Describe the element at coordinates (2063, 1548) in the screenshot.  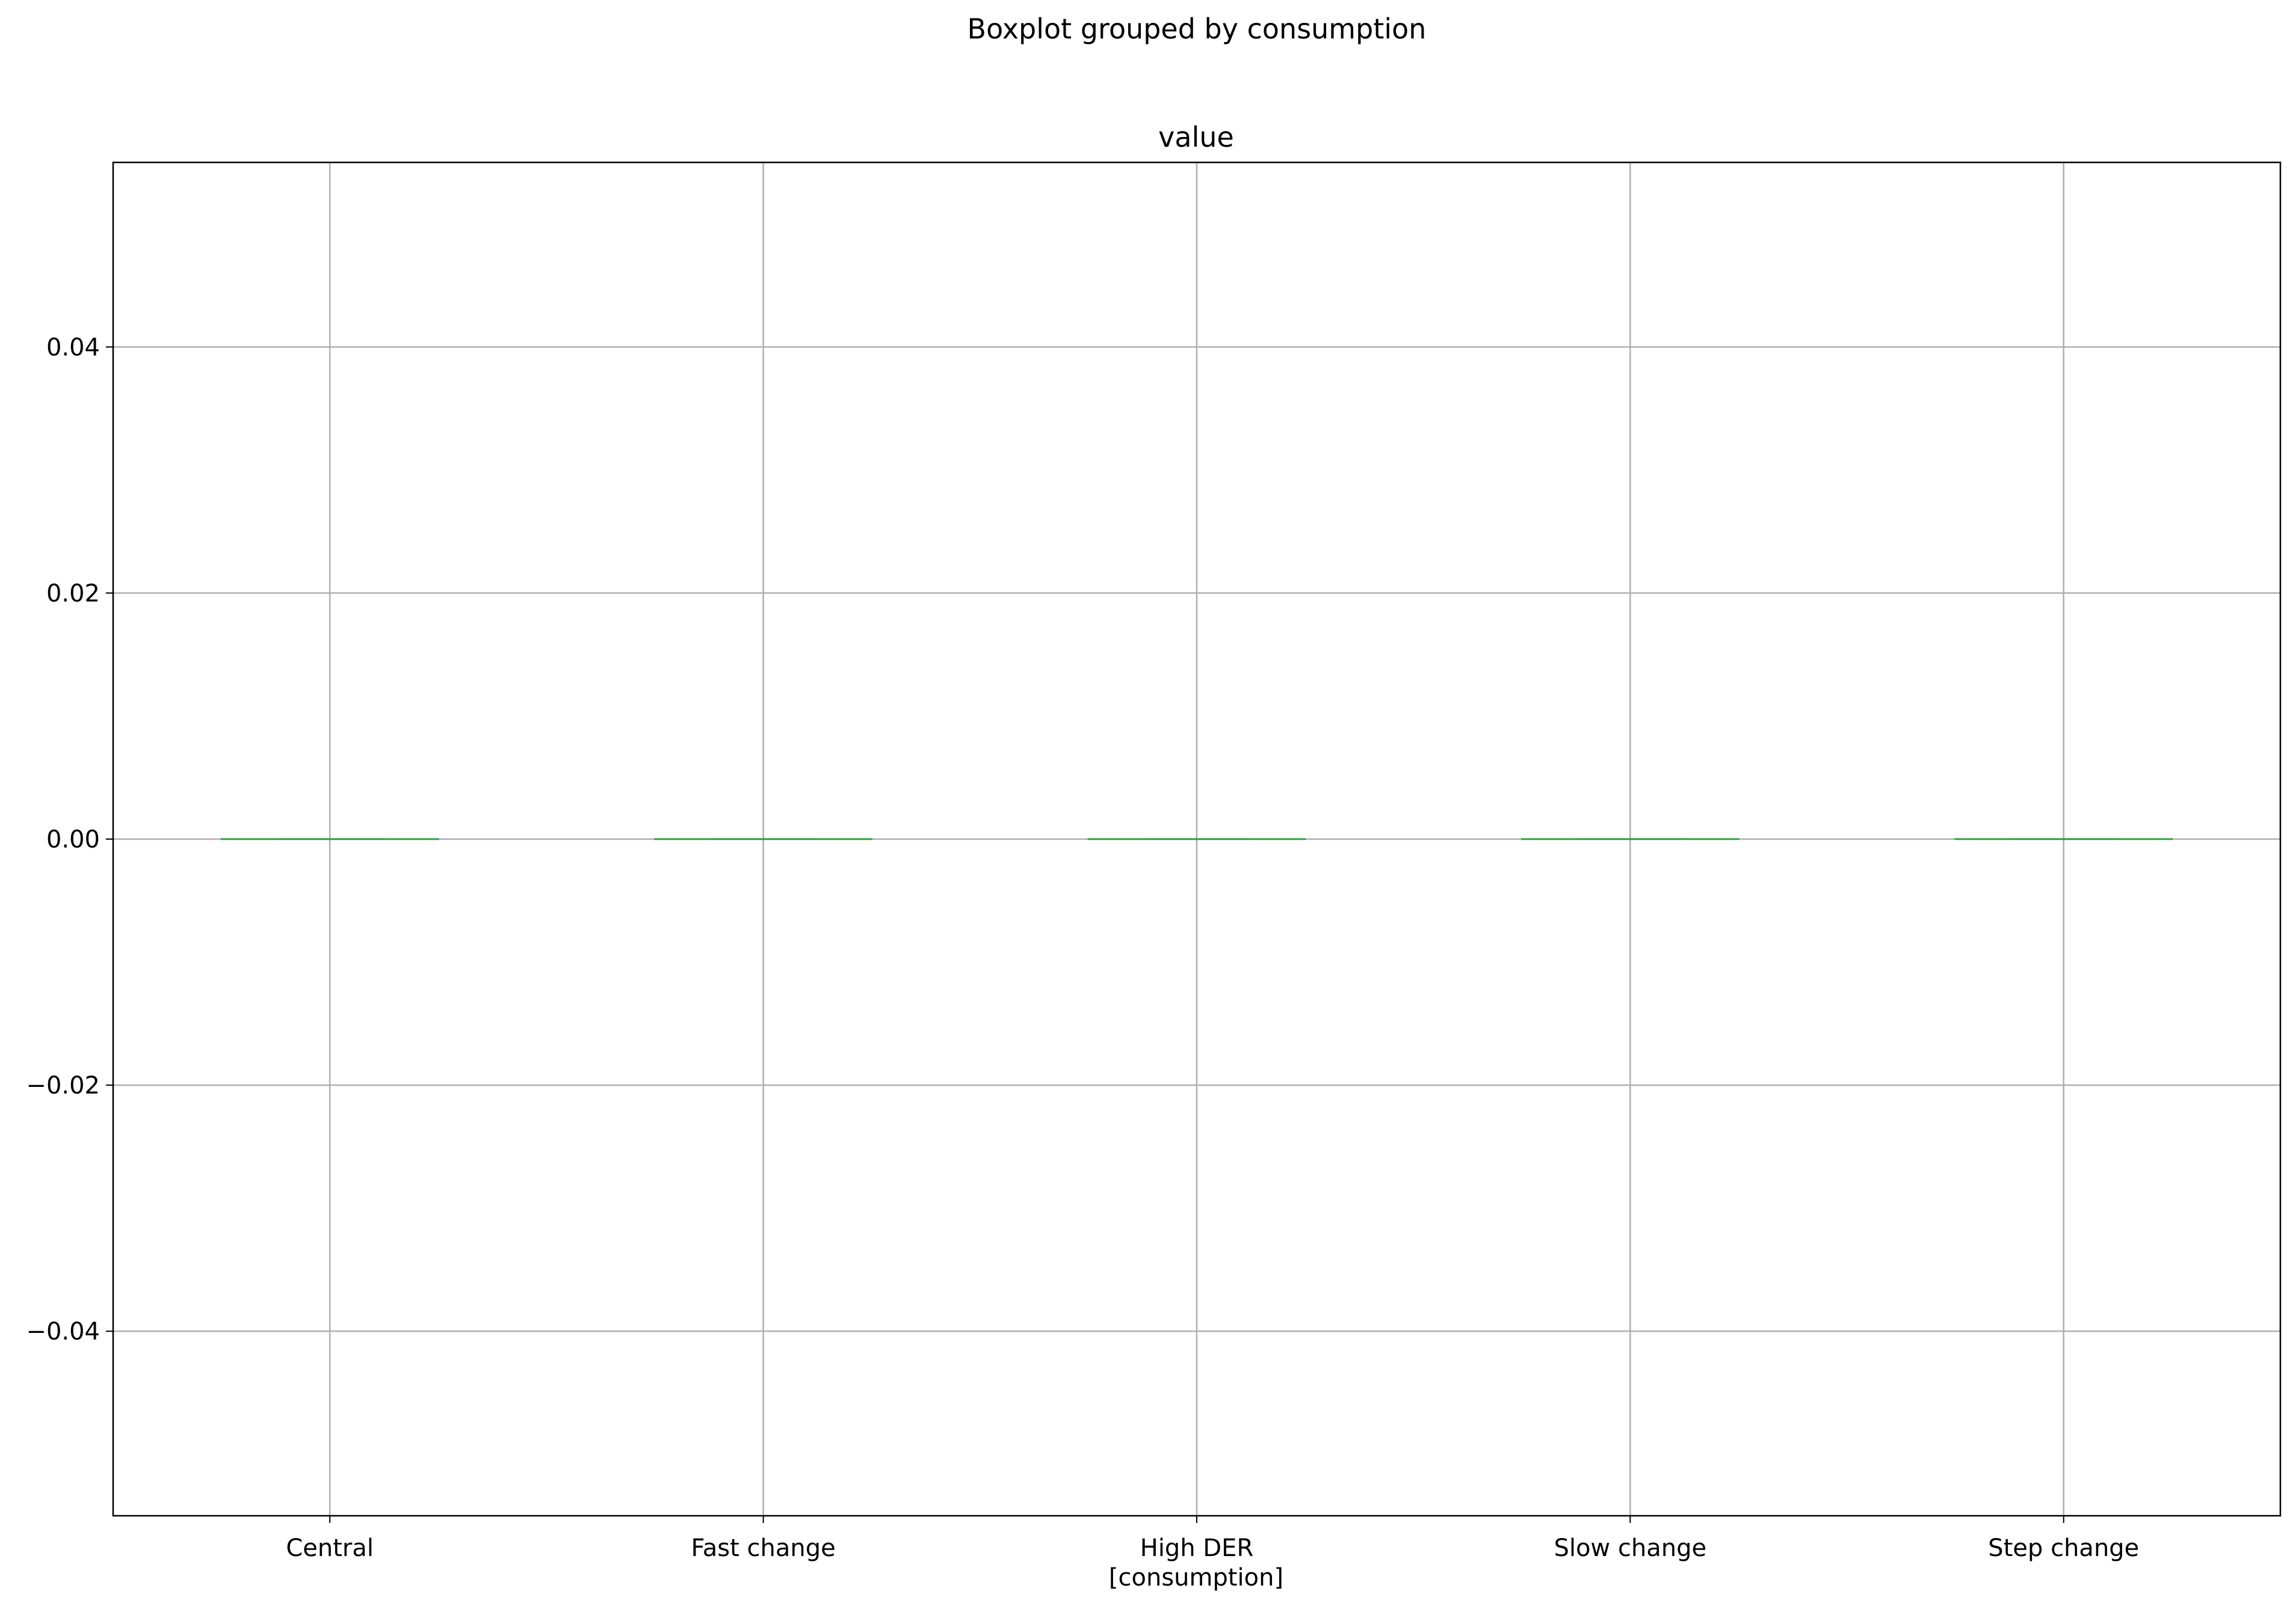
I see `x-tick-label: Step change` at that location.